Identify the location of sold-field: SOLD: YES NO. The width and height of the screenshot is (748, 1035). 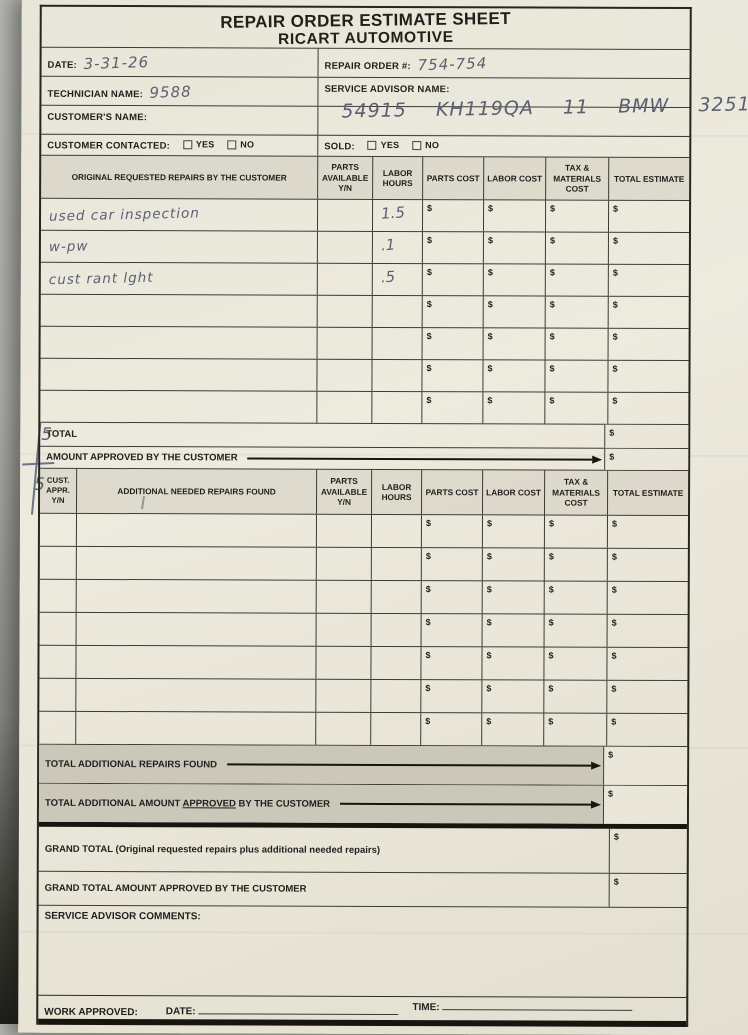
(503, 146).